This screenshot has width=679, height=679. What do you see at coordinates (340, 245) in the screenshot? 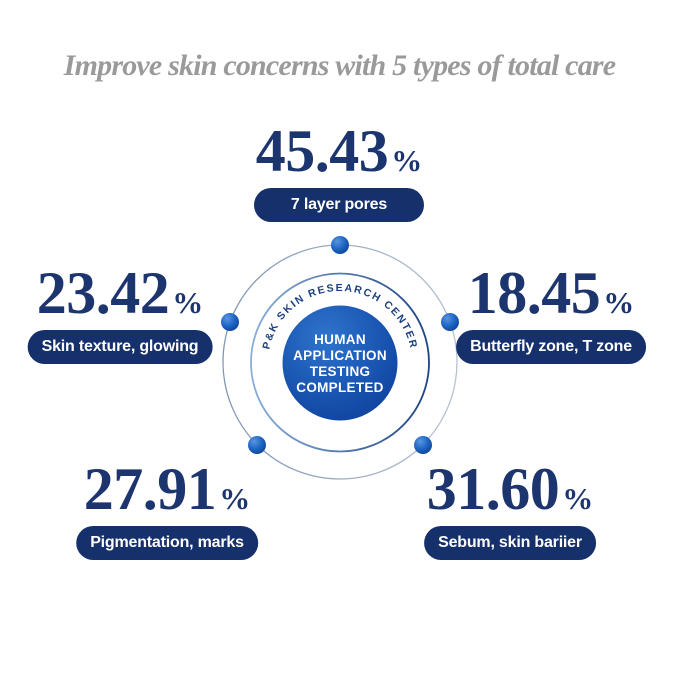
I see `orbit-dot-top` at bounding box center [340, 245].